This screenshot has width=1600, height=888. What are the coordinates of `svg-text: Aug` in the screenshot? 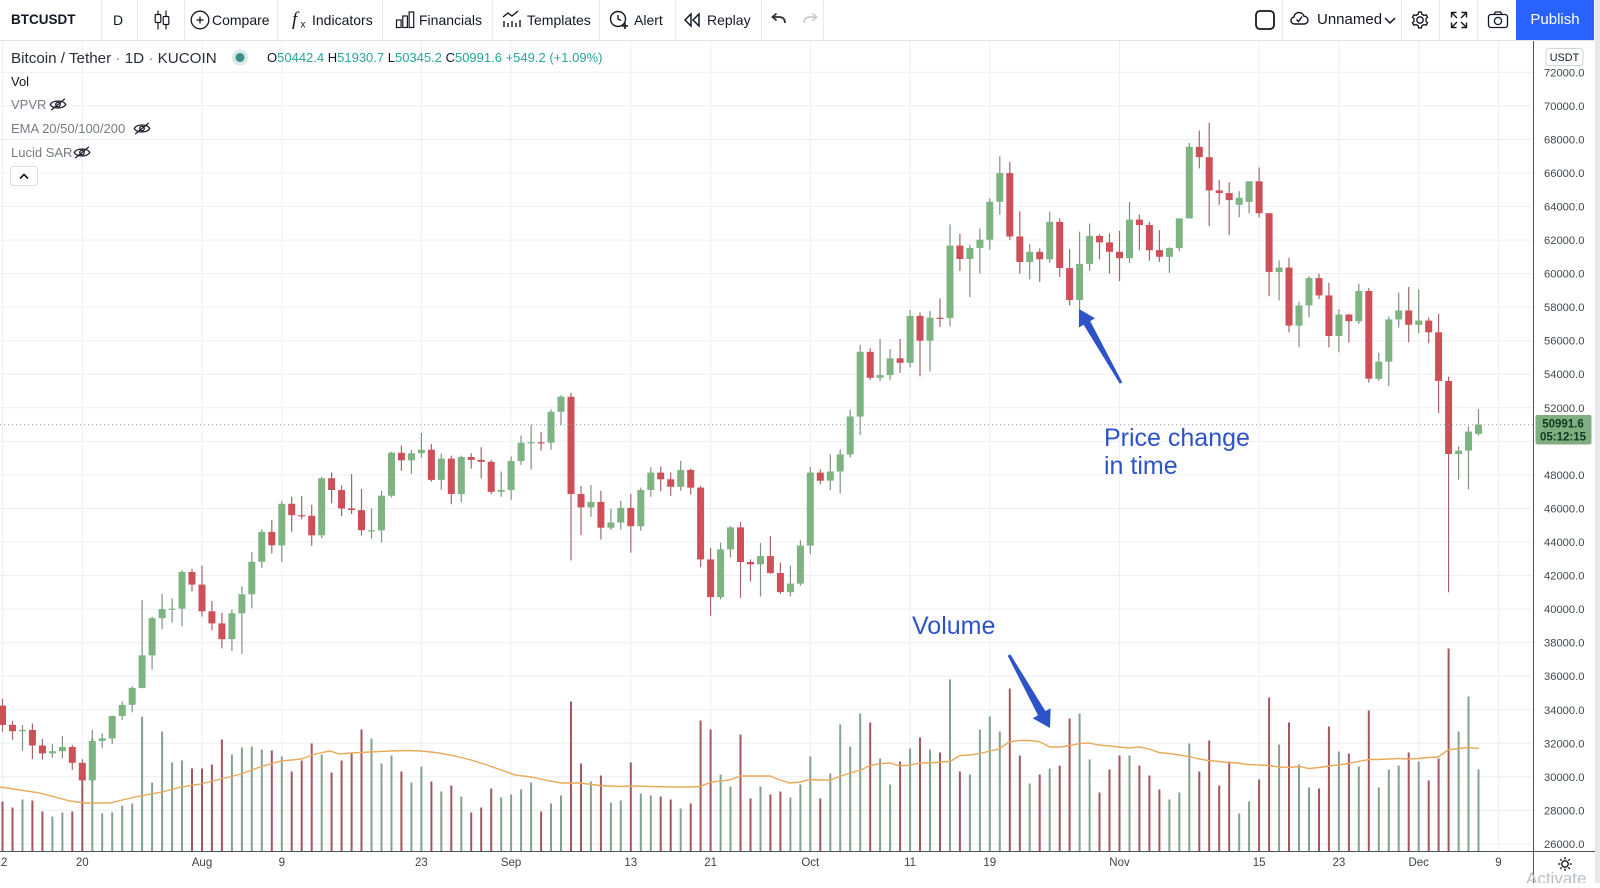 It's located at (202, 863).